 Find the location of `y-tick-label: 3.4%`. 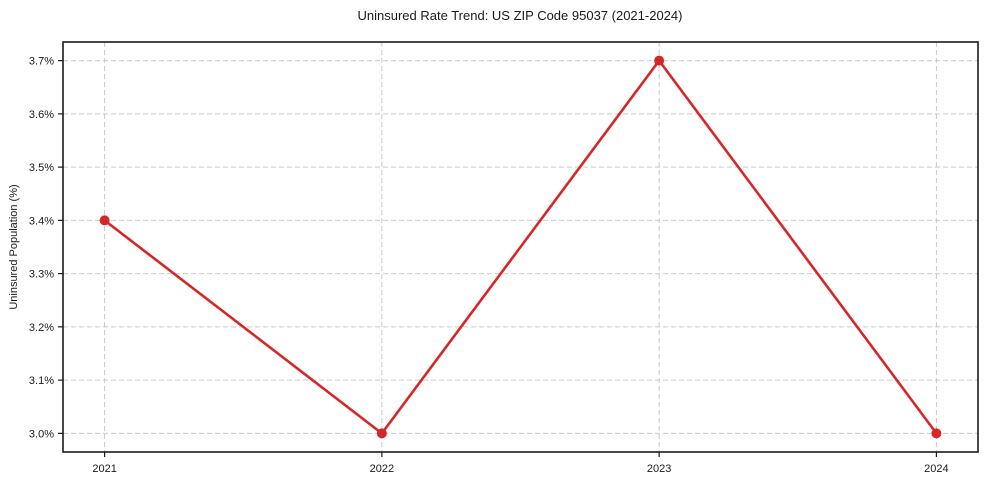

y-tick-label: 3.4% is located at coordinates (41, 221).